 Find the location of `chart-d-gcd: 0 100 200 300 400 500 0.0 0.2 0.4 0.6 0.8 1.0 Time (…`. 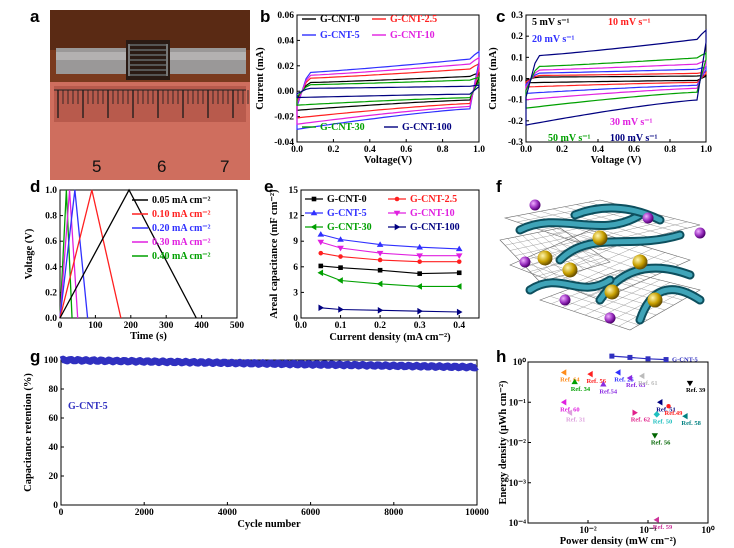

chart-d-gcd: 0 100 200 300 400 500 0.0 0.2 0.4 0.6 0.8 1.0 Time (… is located at coordinates (134, 264).